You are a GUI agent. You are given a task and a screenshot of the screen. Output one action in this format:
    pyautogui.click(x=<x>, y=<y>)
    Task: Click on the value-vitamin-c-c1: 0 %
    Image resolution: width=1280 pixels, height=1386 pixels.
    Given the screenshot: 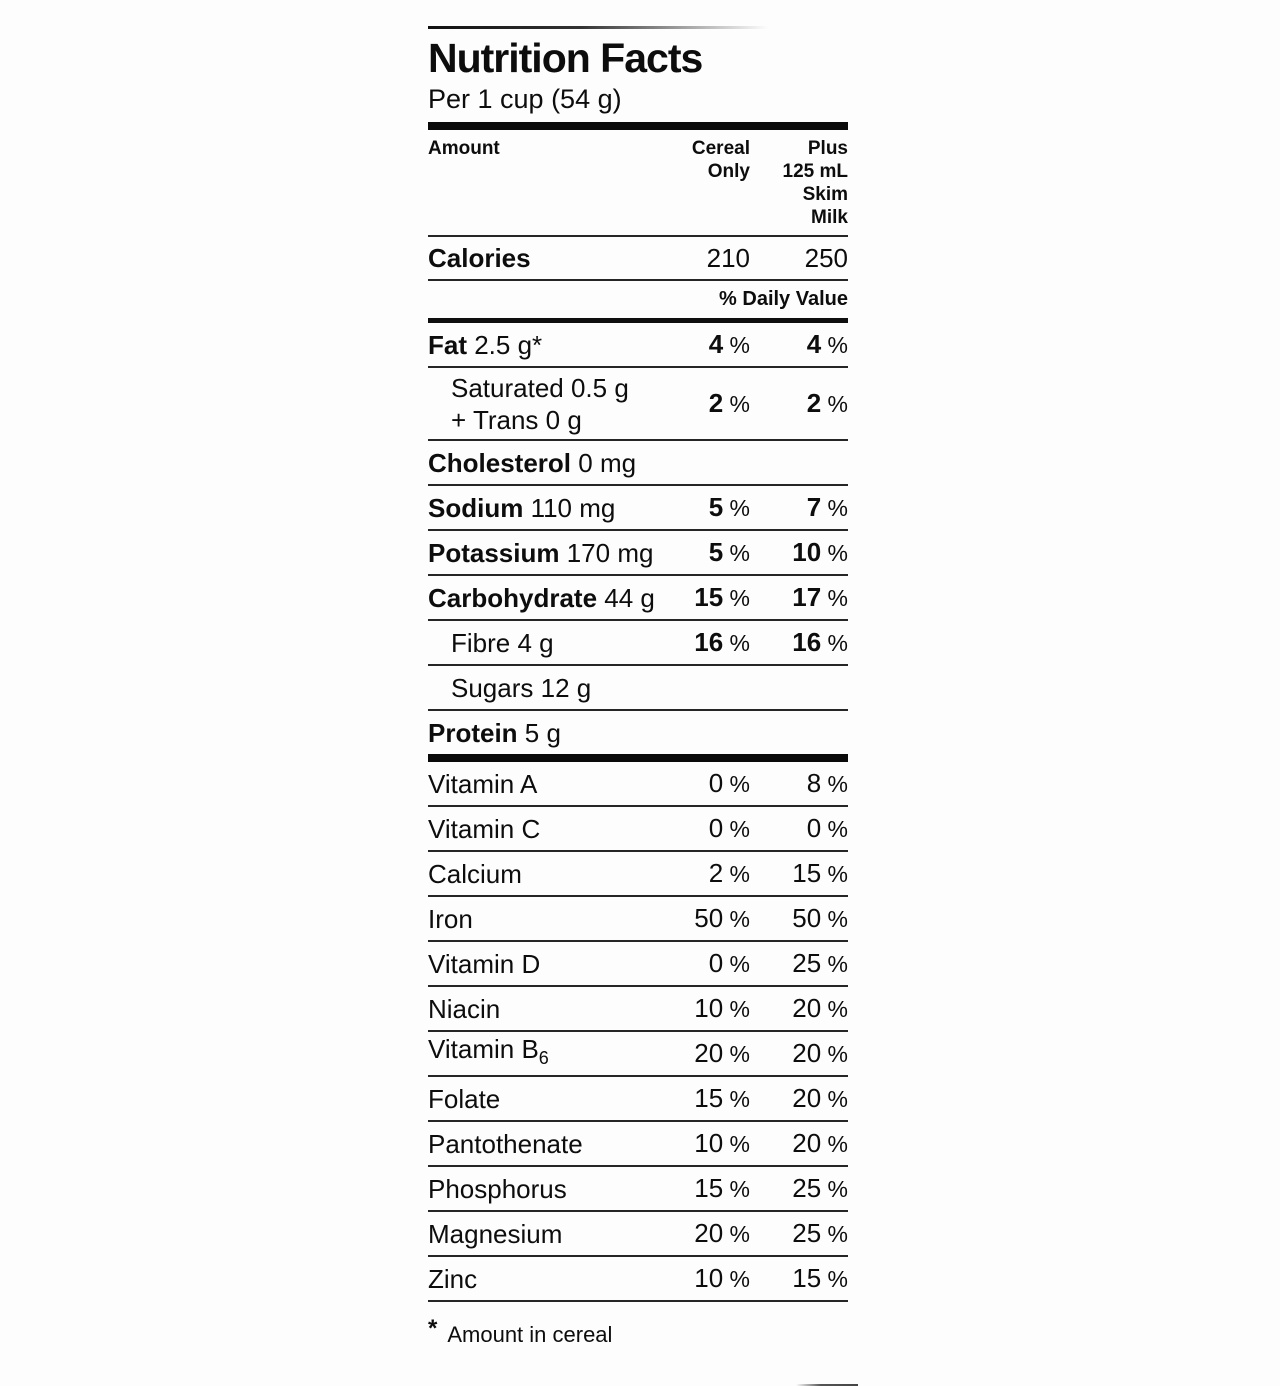 What is the action you would take?
    pyautogui.click(x=729, y=828)
    